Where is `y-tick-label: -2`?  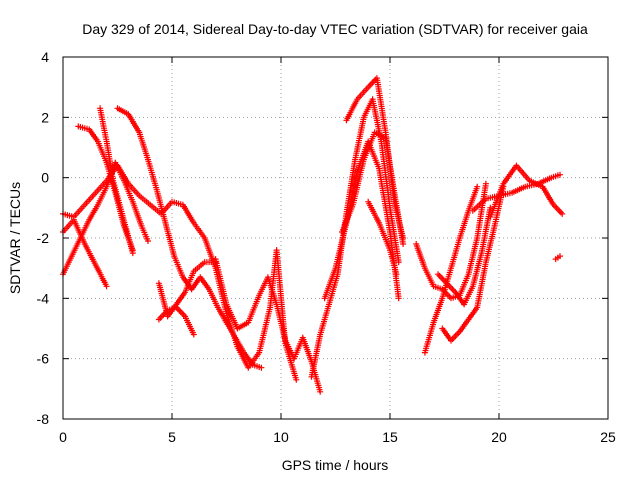
y-tick-label: -2 is located at coordinates (43, 238).